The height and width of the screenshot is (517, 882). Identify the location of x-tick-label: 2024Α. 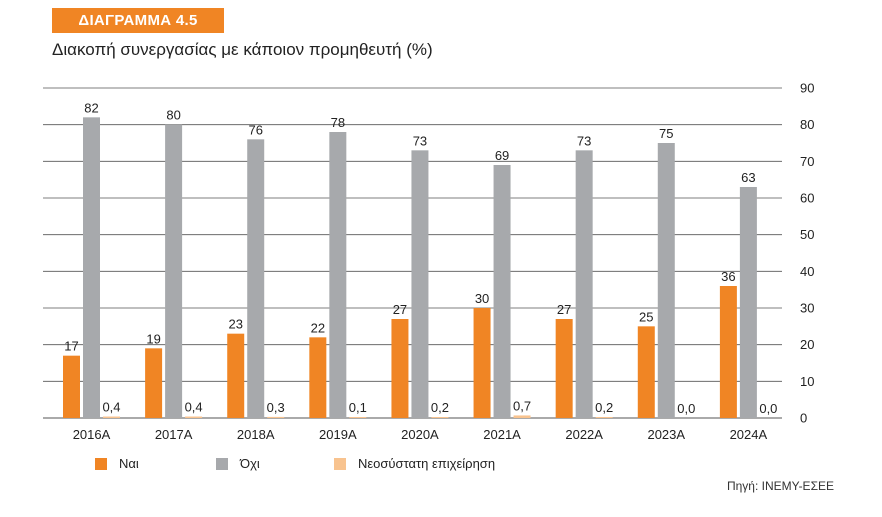
(749, 434).